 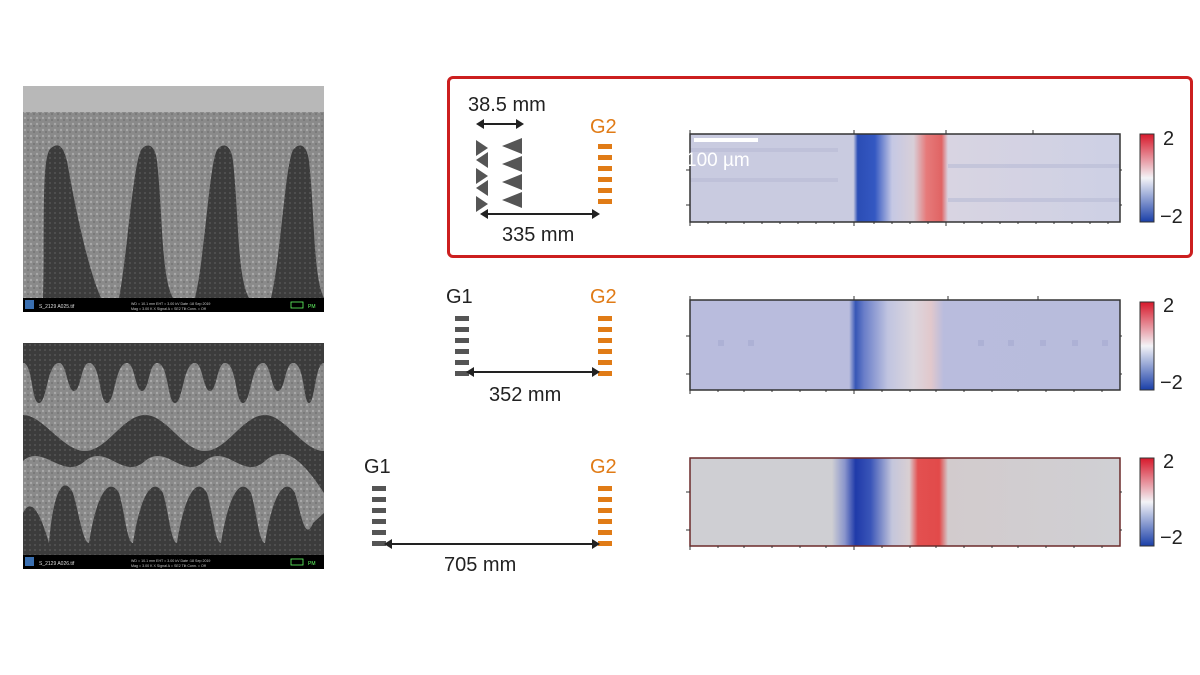 I want to click on row1-colorbar-max: 2, so click(x=1169, y=139).